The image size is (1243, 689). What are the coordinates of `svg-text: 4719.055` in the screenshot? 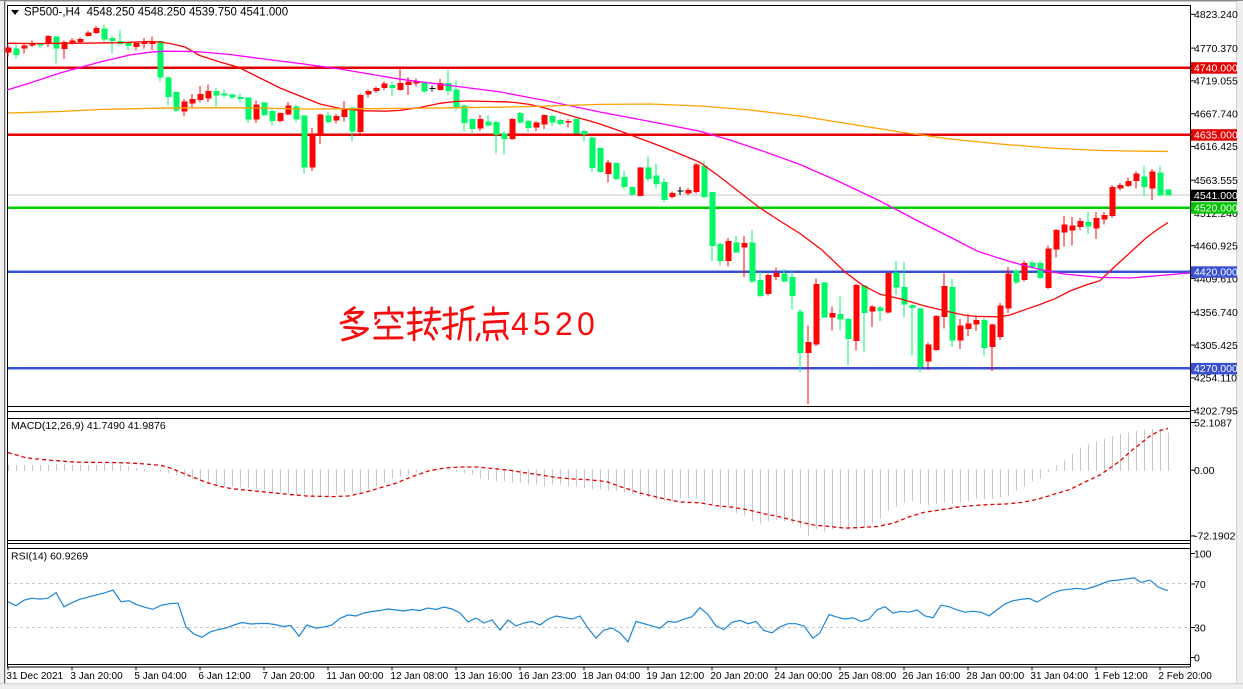 It's located at (1216, 82).